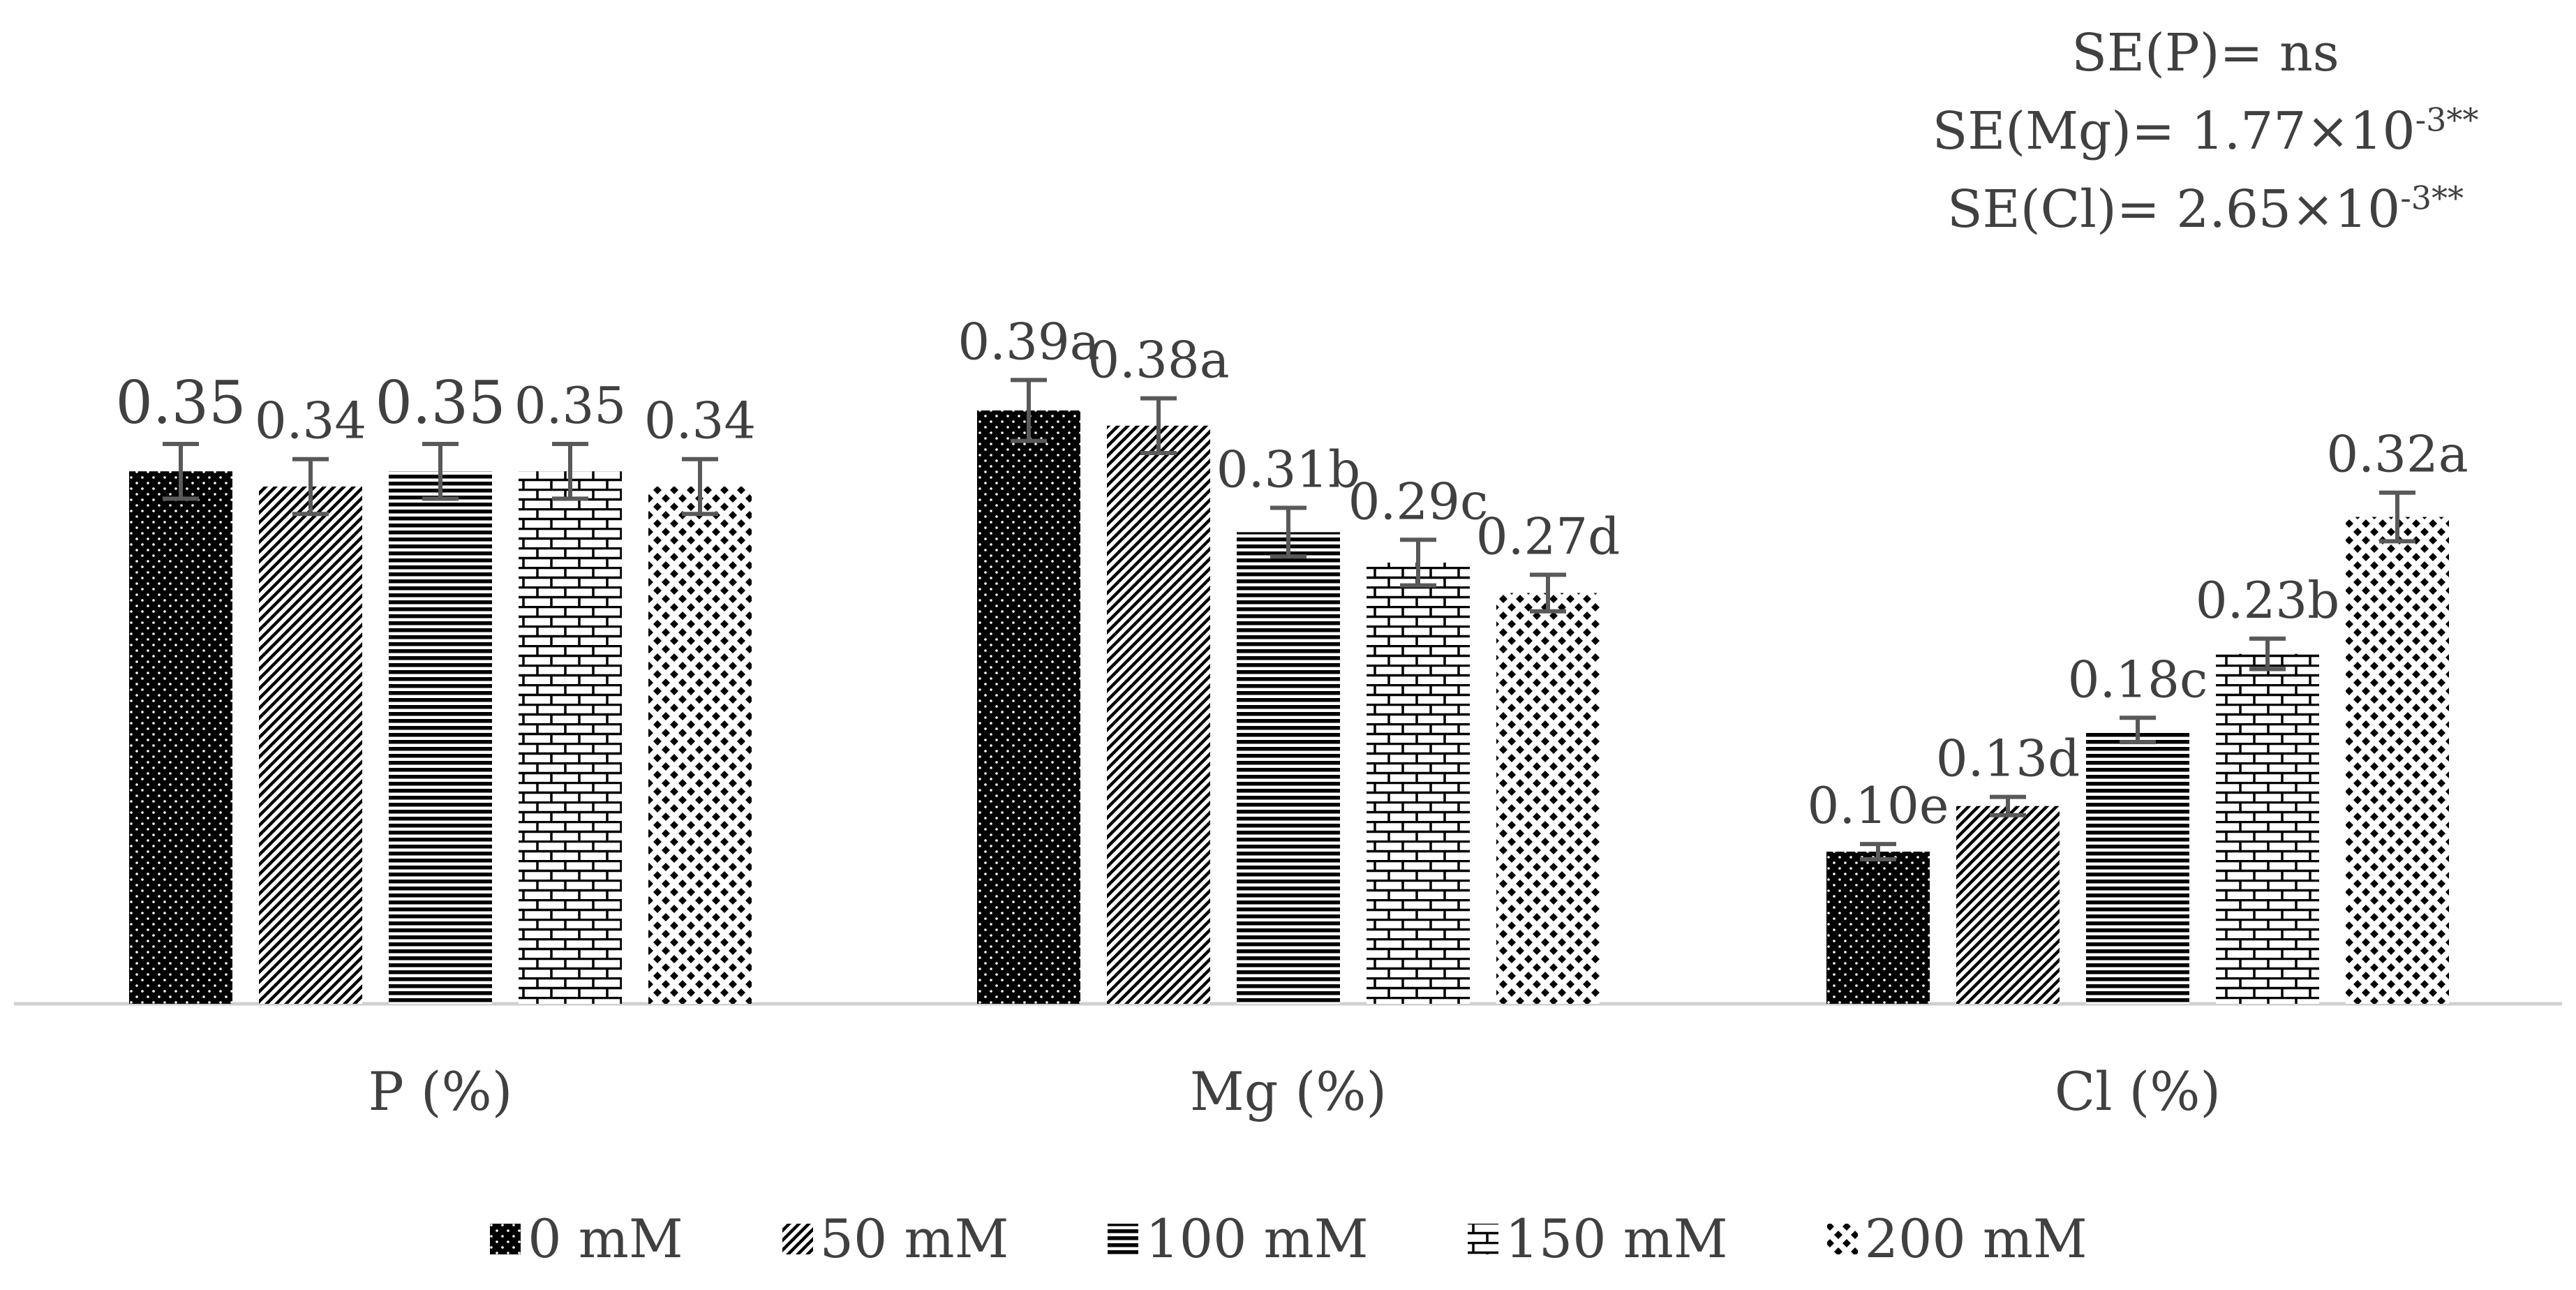 The height and width of the screenshot is (1290, 2576). Describe the element at coordinates (1288, 768) in the screenshot. I see `bar-100mm-cat1` at that location.